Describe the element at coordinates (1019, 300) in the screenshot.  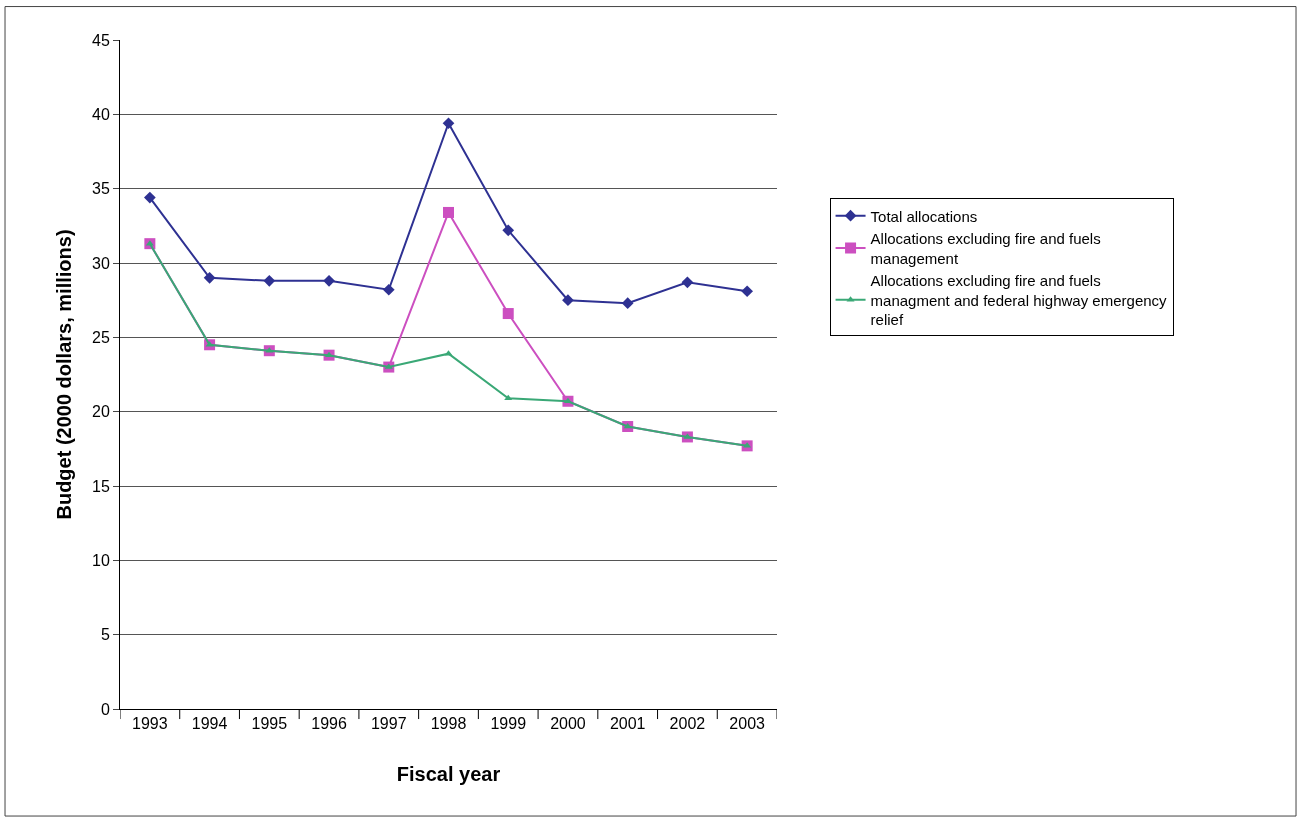
I see `legend-label: Allocations excluding fire and fuels managment and federal highway emergency relief` at that location.